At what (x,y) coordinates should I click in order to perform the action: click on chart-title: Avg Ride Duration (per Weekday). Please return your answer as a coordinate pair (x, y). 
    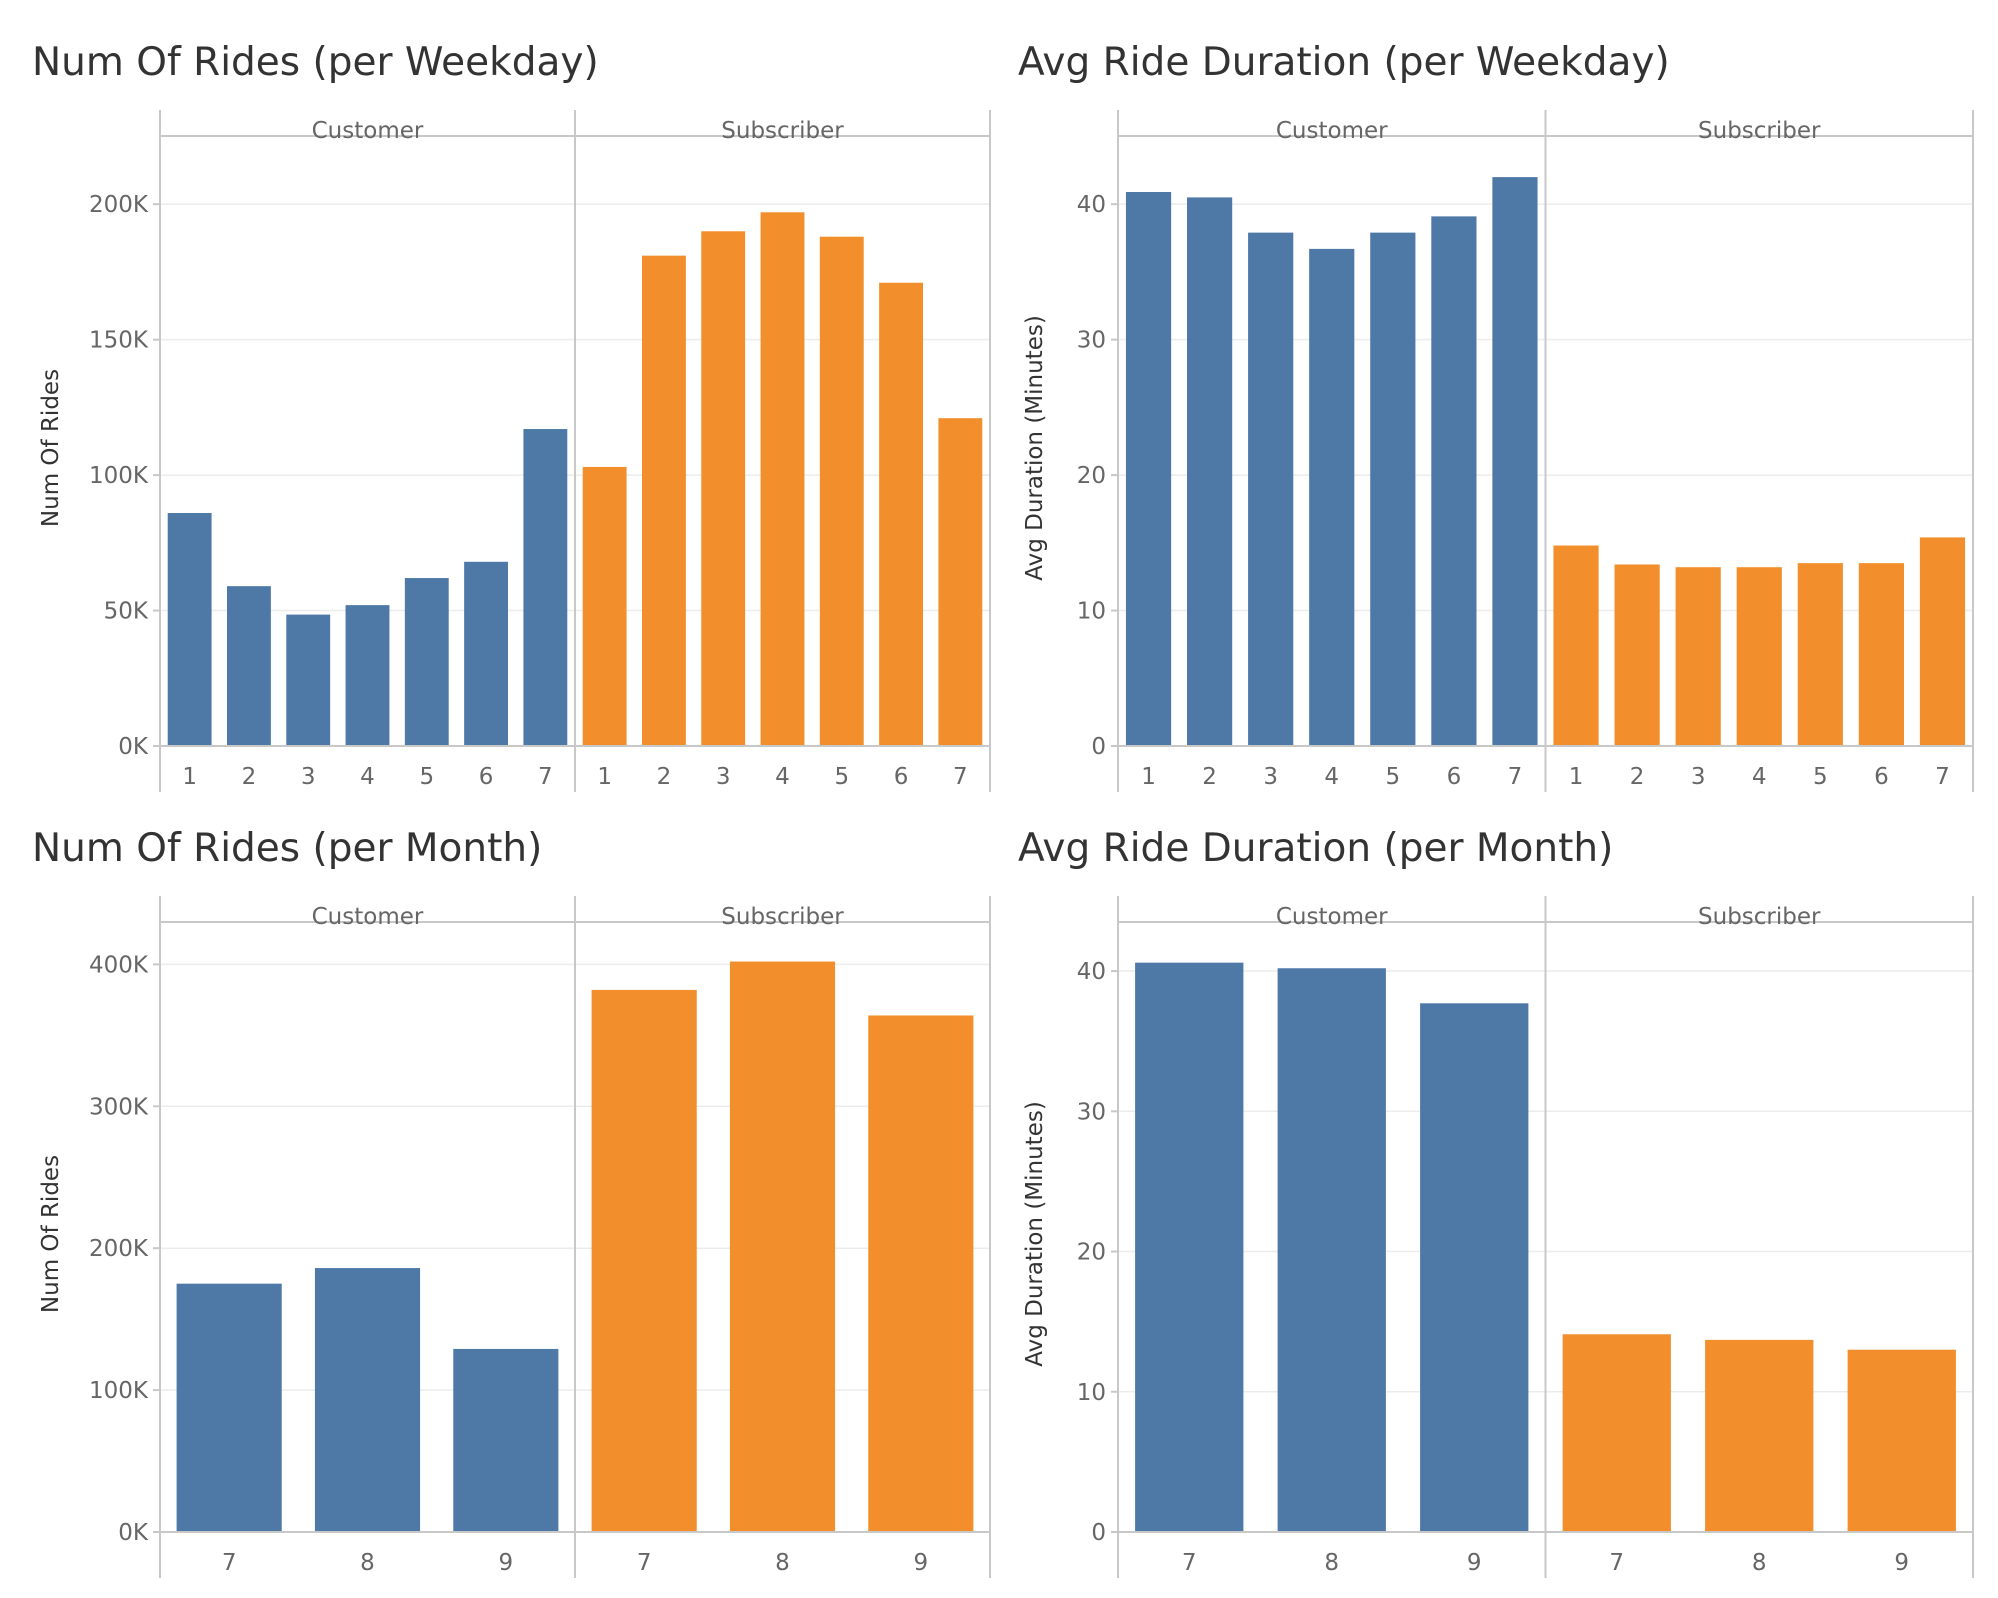
    Looking at the image, I should click on (1344, 62).